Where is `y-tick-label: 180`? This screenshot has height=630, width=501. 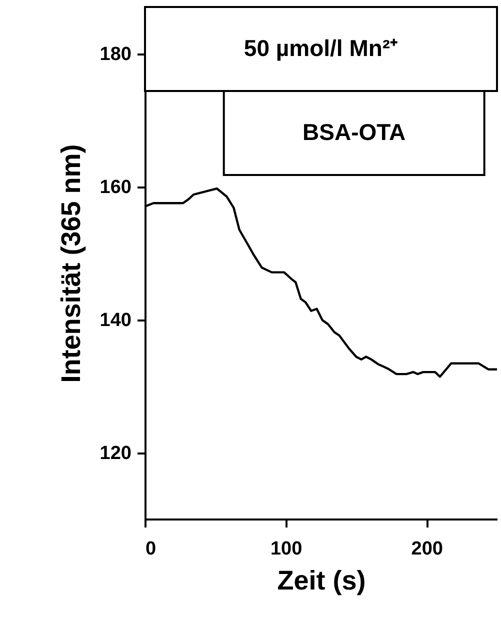
y-tick-label: 180 is located at coordinates (116, 55).